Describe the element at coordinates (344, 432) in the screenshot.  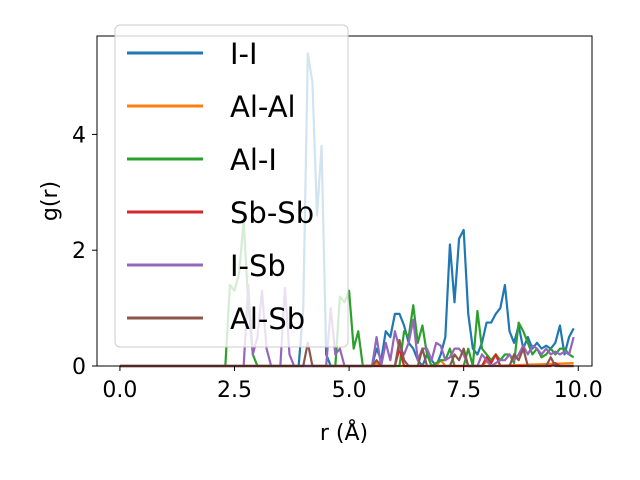
I see `x-axis-label: r (Å)` at that location.